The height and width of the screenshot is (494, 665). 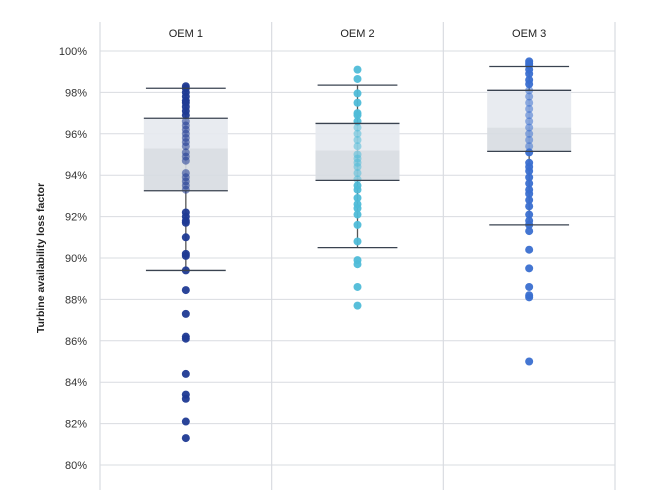 I want to click on panel-oem-2: OEM 2, so click(x=357, y=169).